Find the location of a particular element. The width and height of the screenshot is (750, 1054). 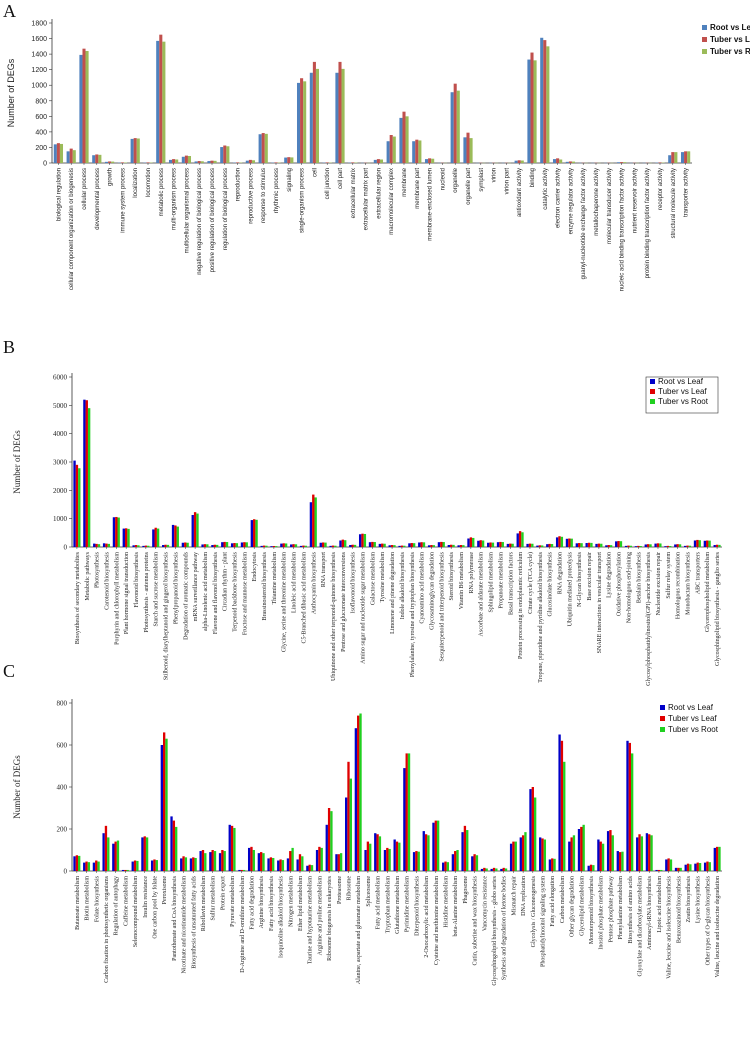

x-tick-label: Photosynthesis is located at coordinates (98, 569).